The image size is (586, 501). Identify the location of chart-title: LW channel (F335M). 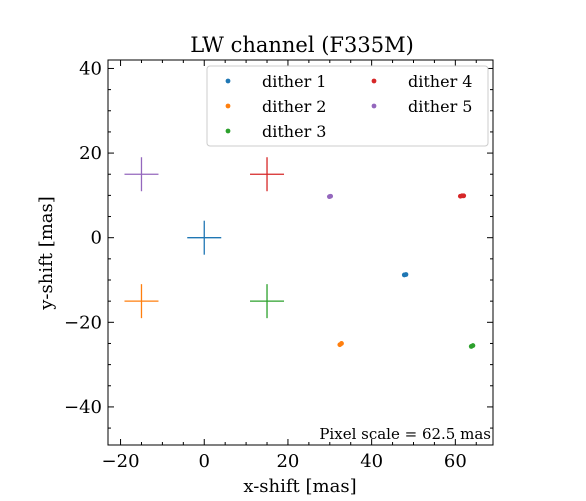
(302, 45).